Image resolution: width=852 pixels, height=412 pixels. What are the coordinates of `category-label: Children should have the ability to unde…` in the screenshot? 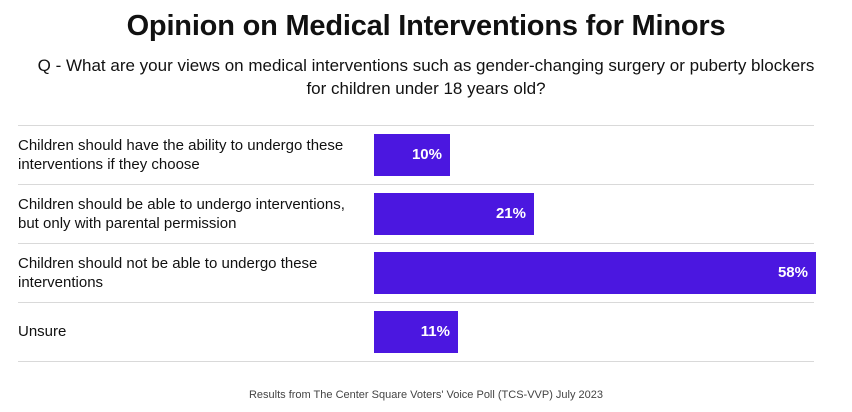 It's located at (181, 154).